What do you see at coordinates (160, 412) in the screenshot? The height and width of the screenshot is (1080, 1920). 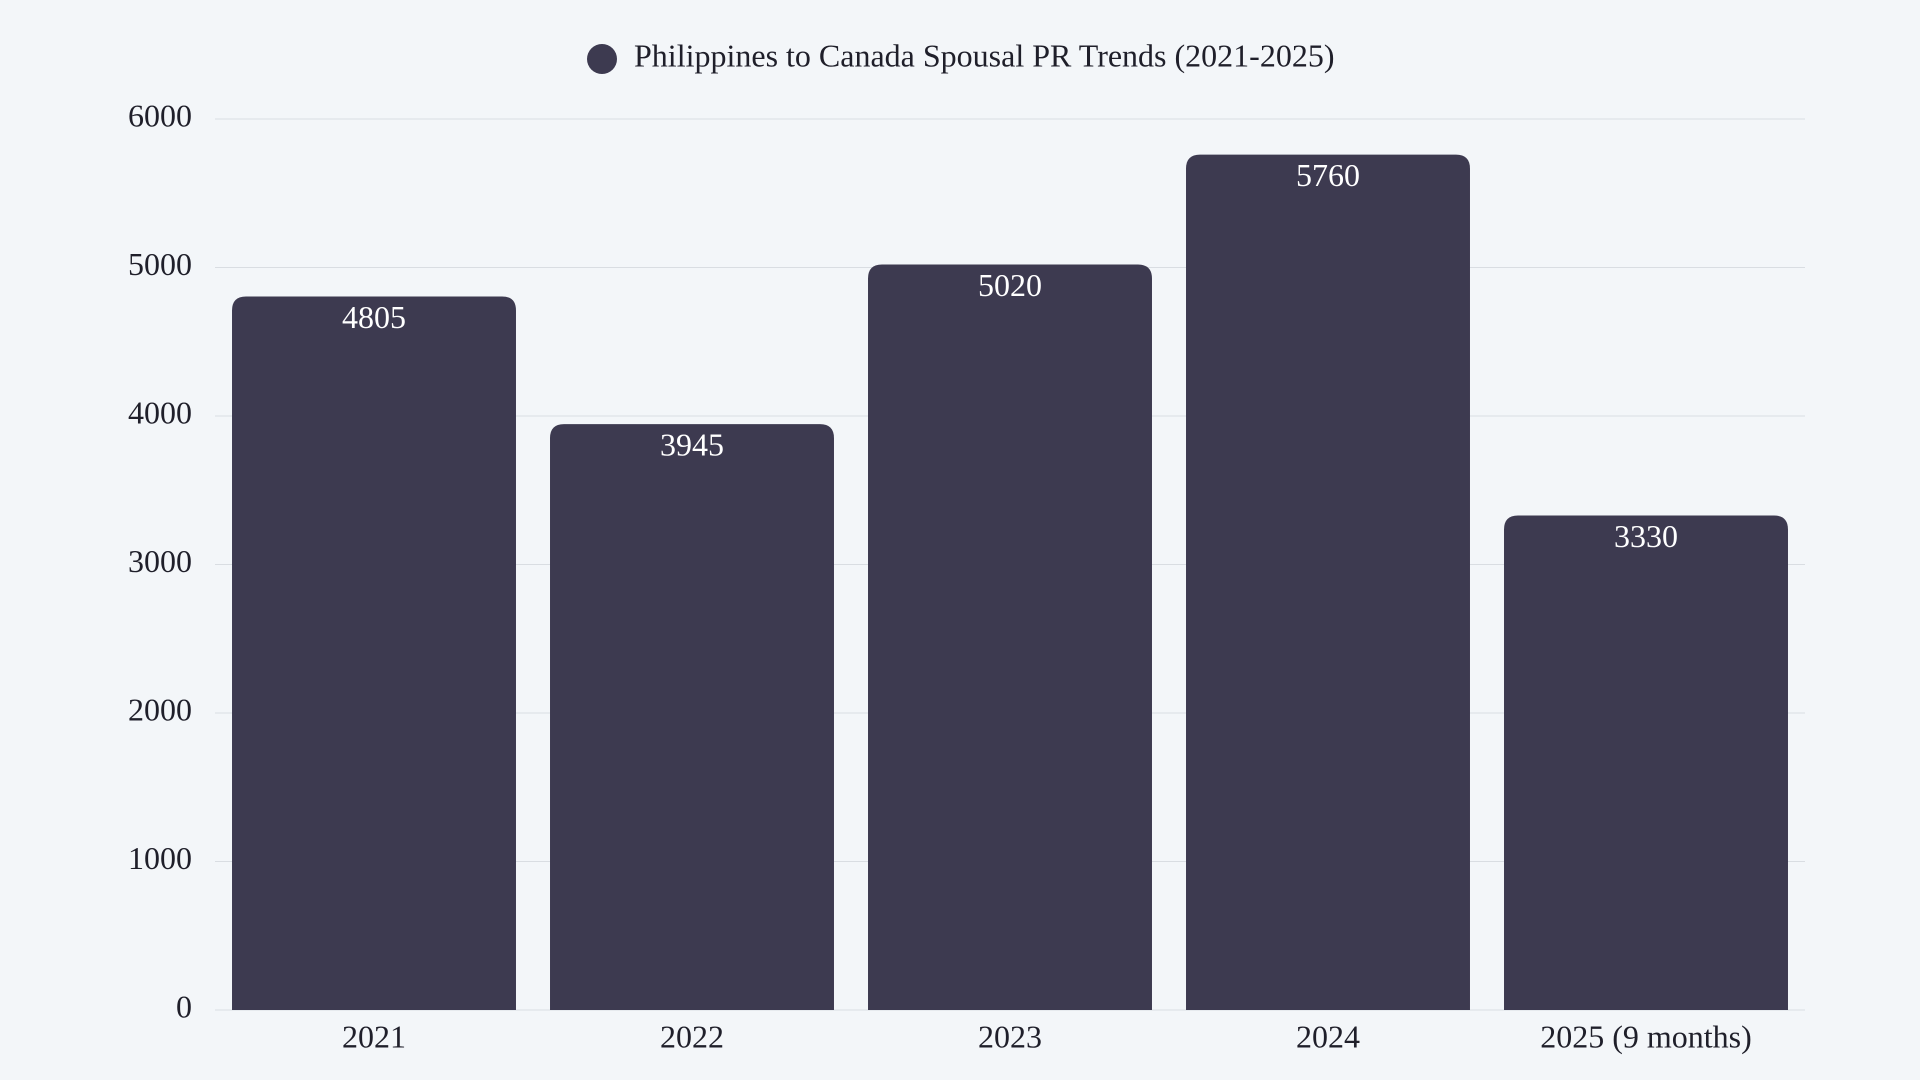 I see `y-tick-label: 4000` at bounding box center [160, 412].